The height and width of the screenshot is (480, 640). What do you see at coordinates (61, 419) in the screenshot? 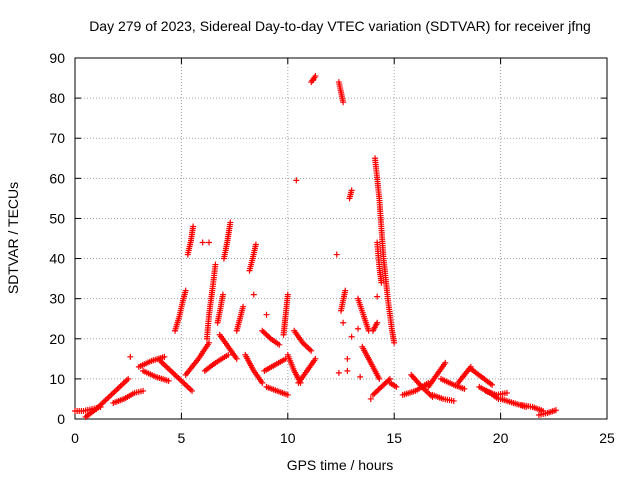
I see `y-tick-label: 0` at bounding box center [61, 419].